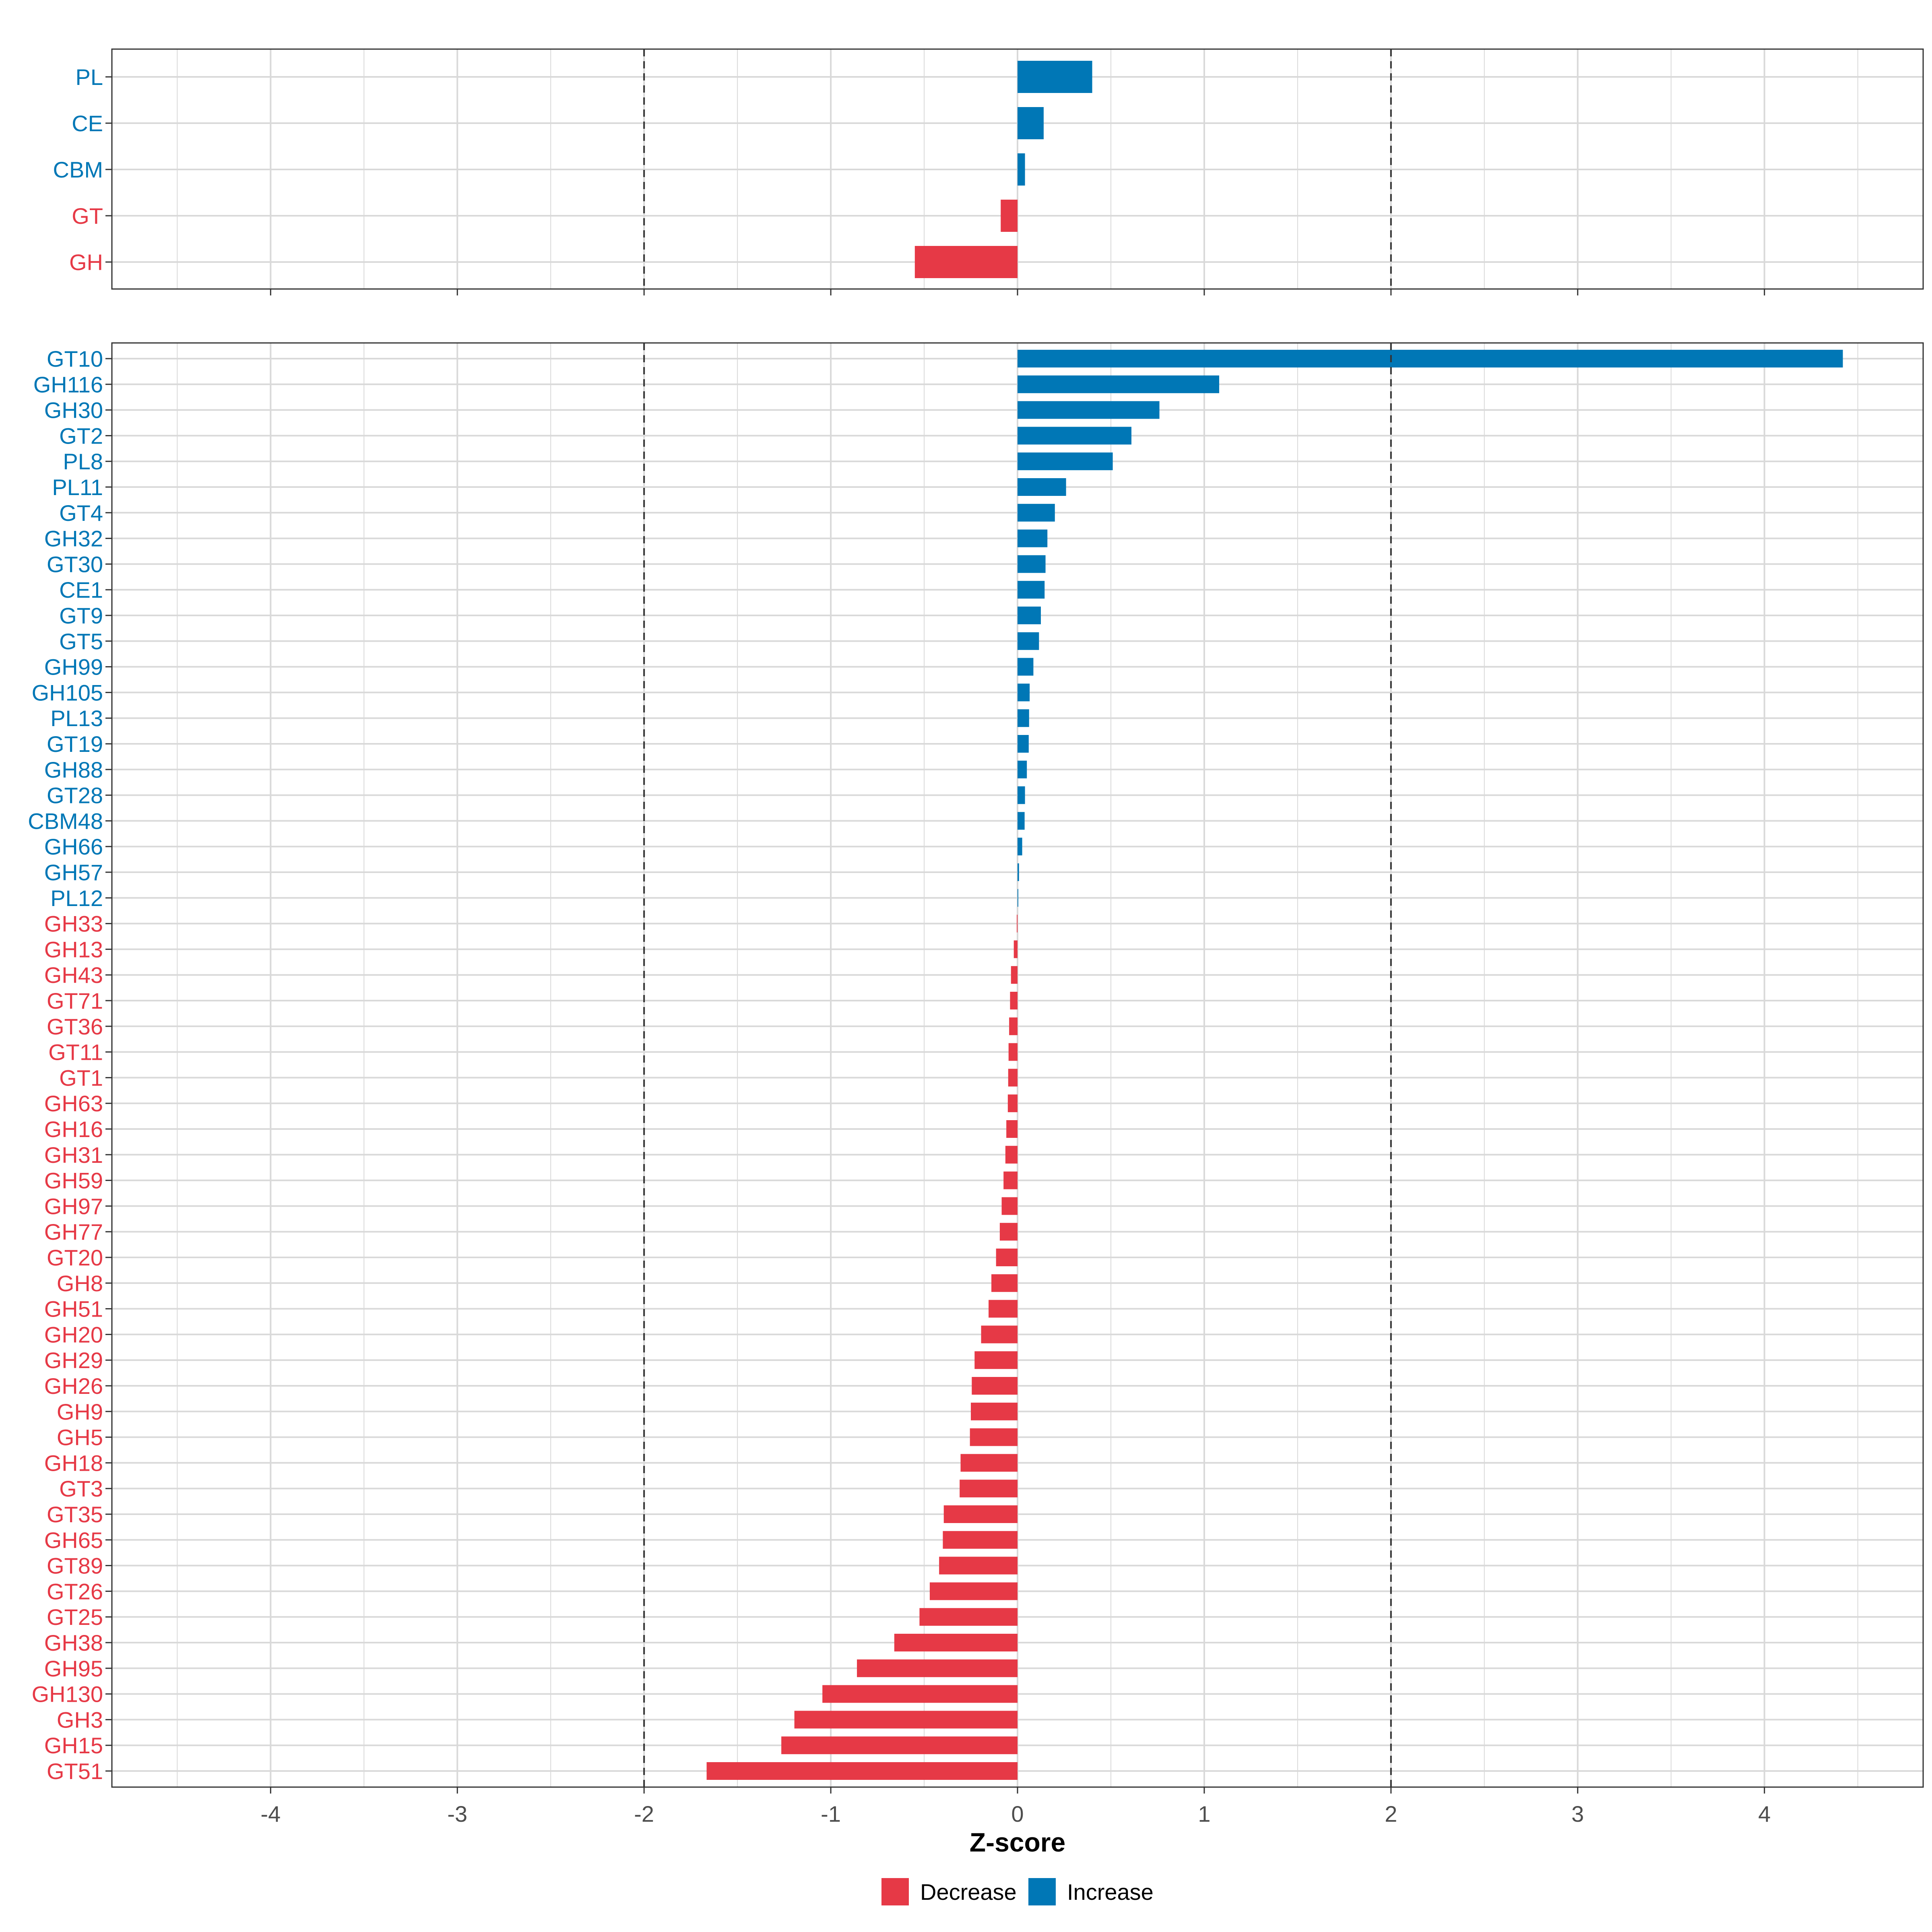  I want to click on bar-GH59, so click(1010, 1180).